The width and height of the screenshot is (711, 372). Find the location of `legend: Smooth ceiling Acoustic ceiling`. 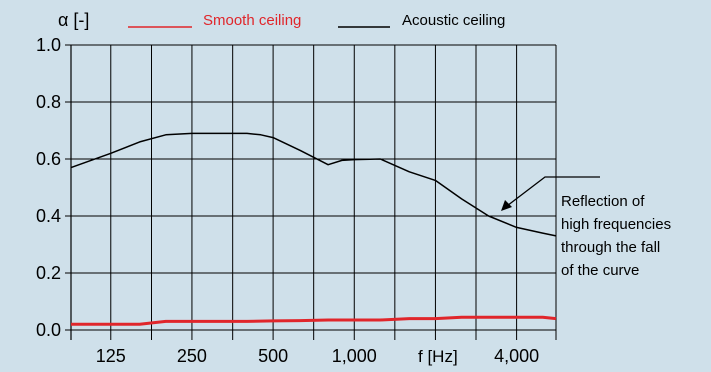

legend: Smooth ceiling Acoustic ceiling is located at coordinates (316, 20).